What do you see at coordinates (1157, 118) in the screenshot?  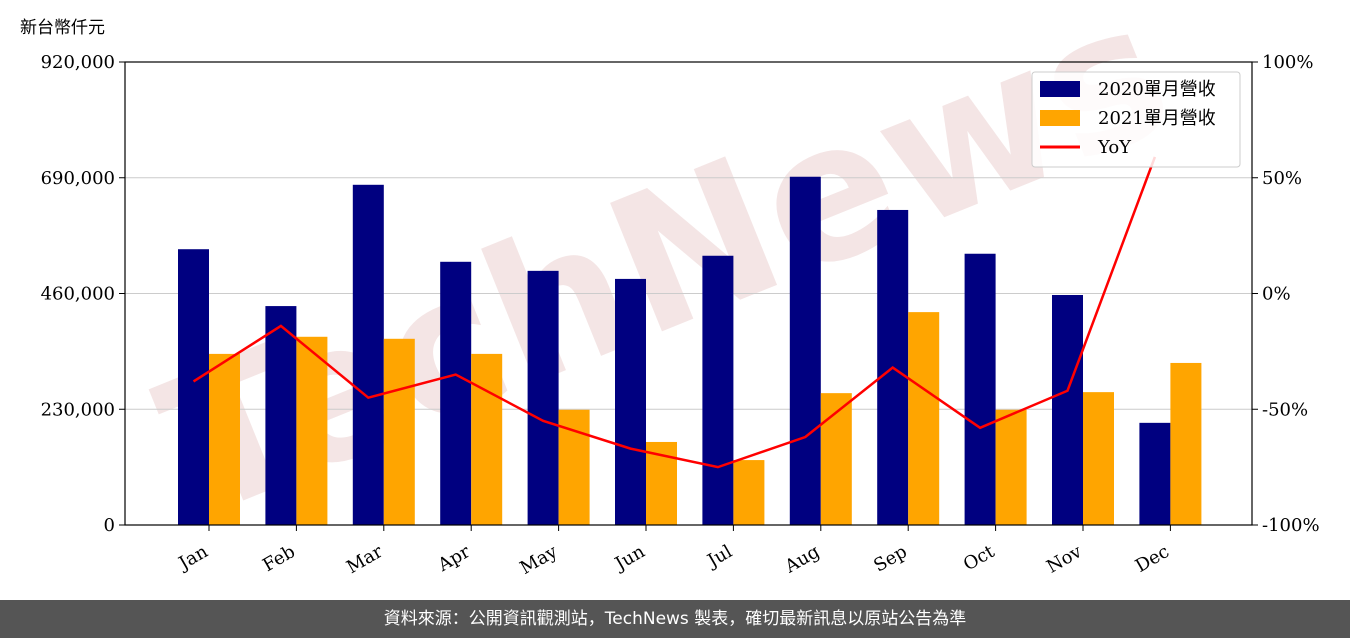 I see `legend-label: 2021單月營收` at bounding box center [1157, 118].